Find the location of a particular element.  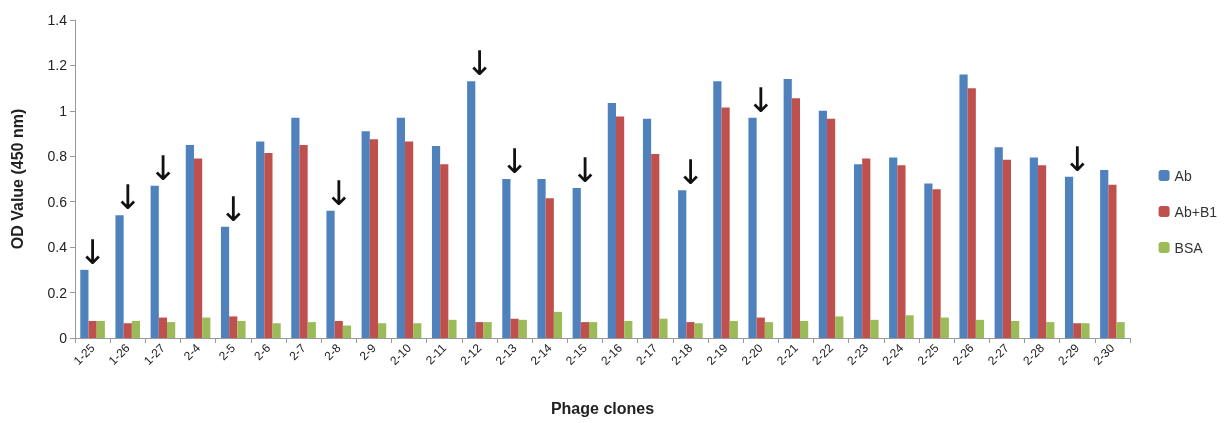

x-axis-title: Phage clones is located at coordinates (602, 408).